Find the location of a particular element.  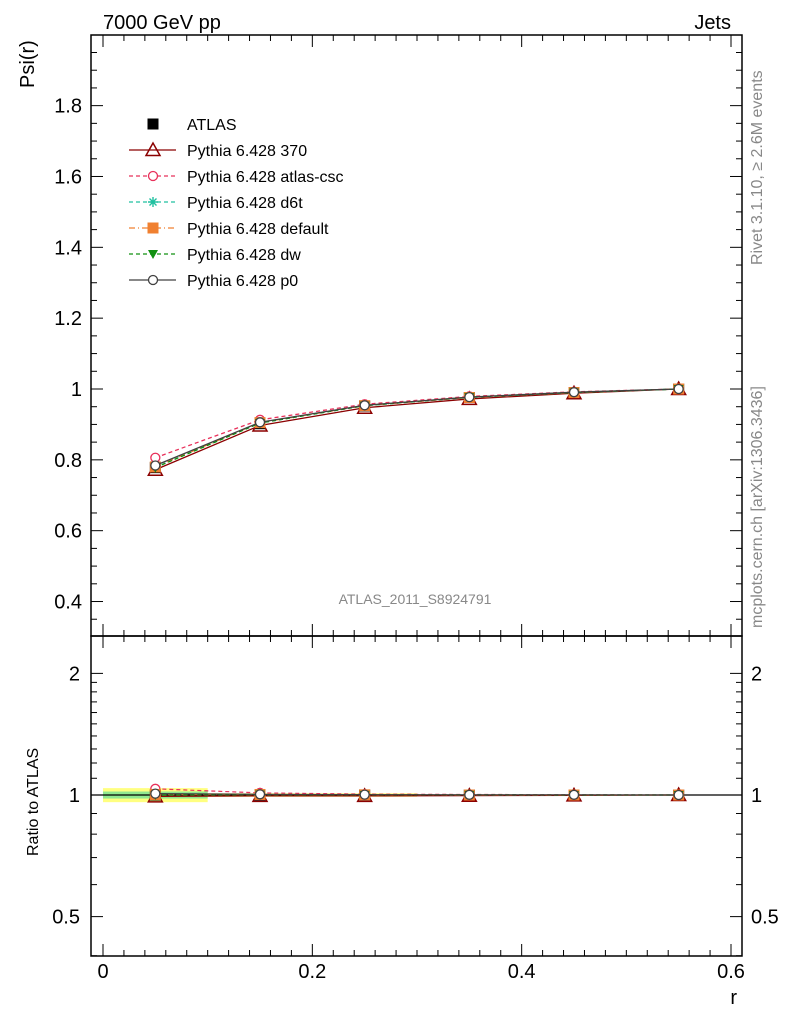

svg-text:mcplots.cern.ch [arXiv:1306.34: mcplots.cern.ch [arXiv:1306.3436] is located at coordinates (757, 507).